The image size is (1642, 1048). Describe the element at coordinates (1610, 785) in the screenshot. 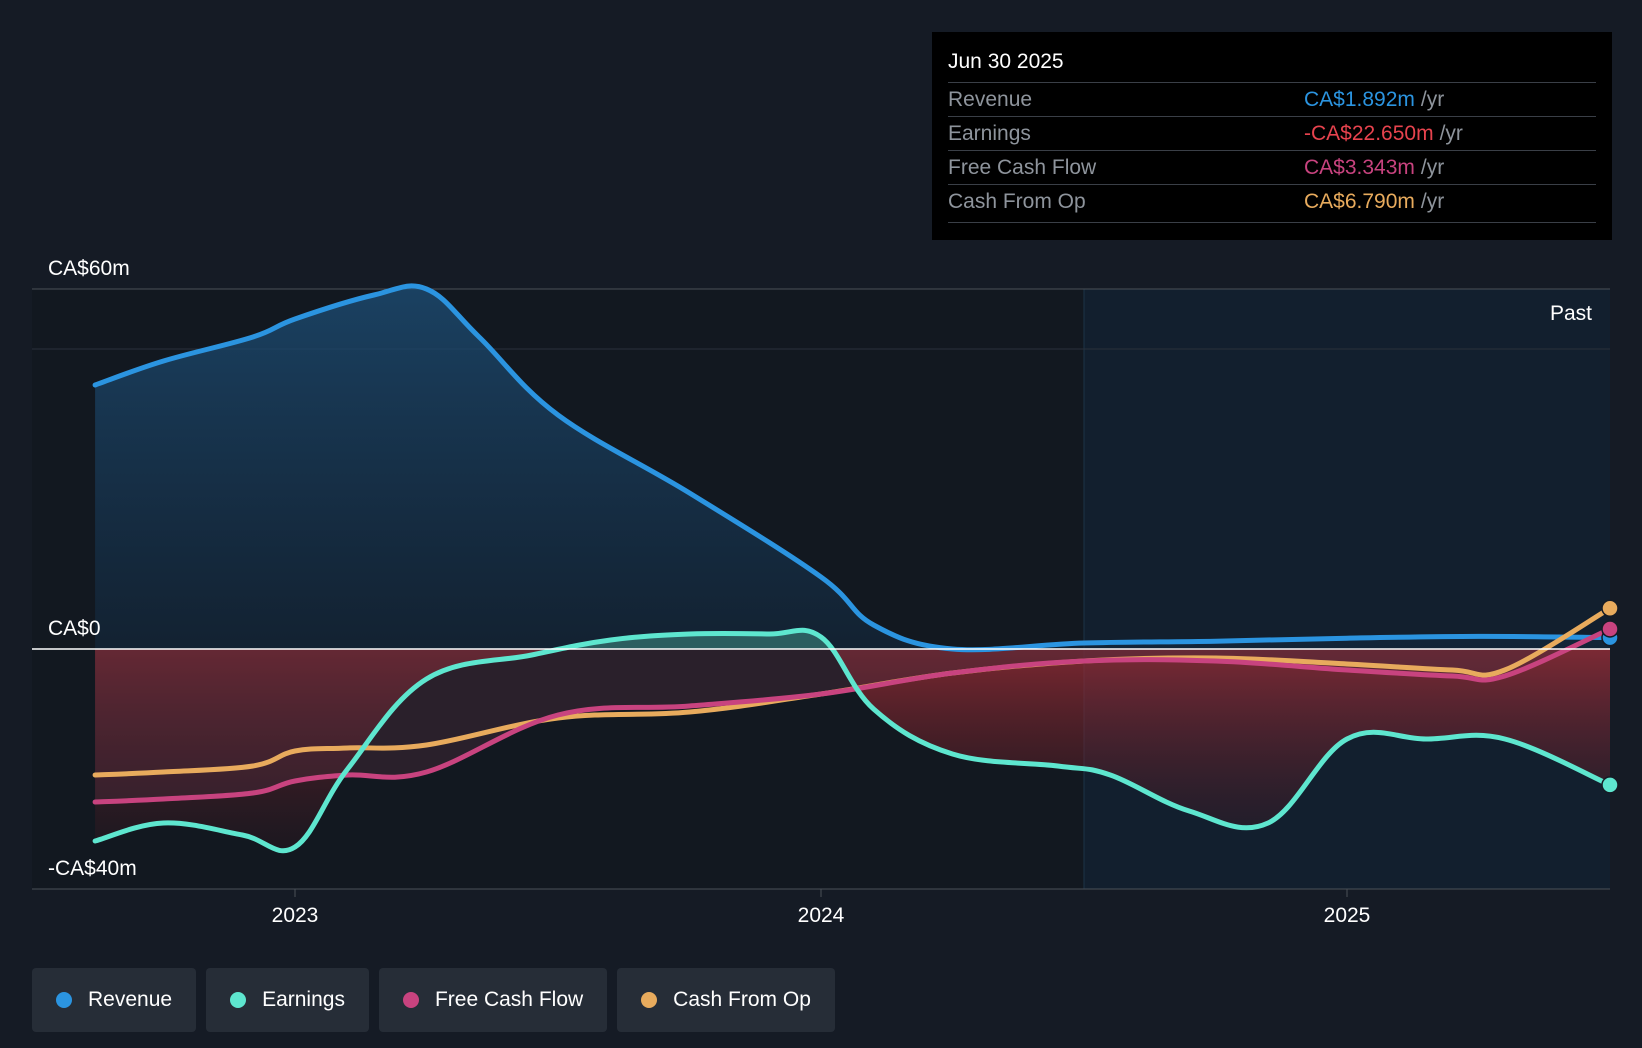

I see `earnings-endpoint` at that location.